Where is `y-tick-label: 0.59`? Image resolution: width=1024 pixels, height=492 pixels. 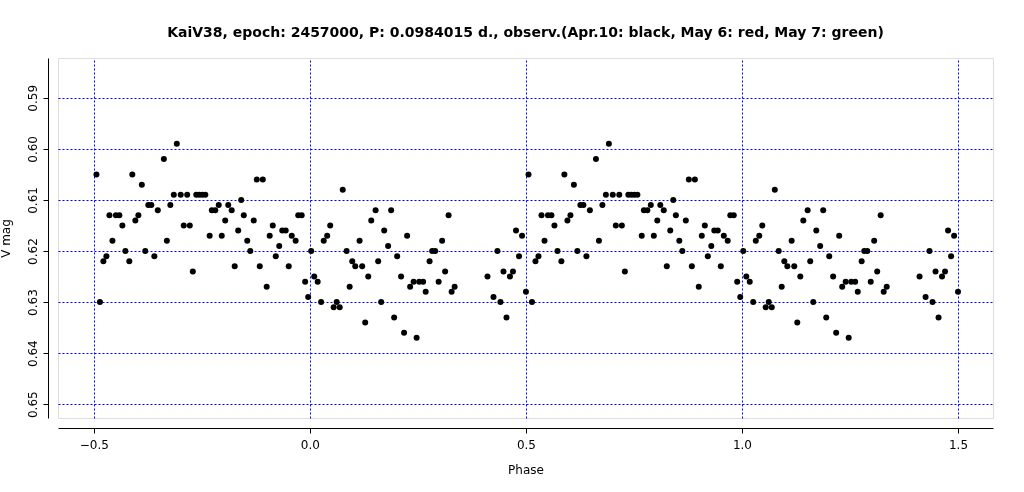
y-tick-label: 0.59 is located at coordinates (32, 98).